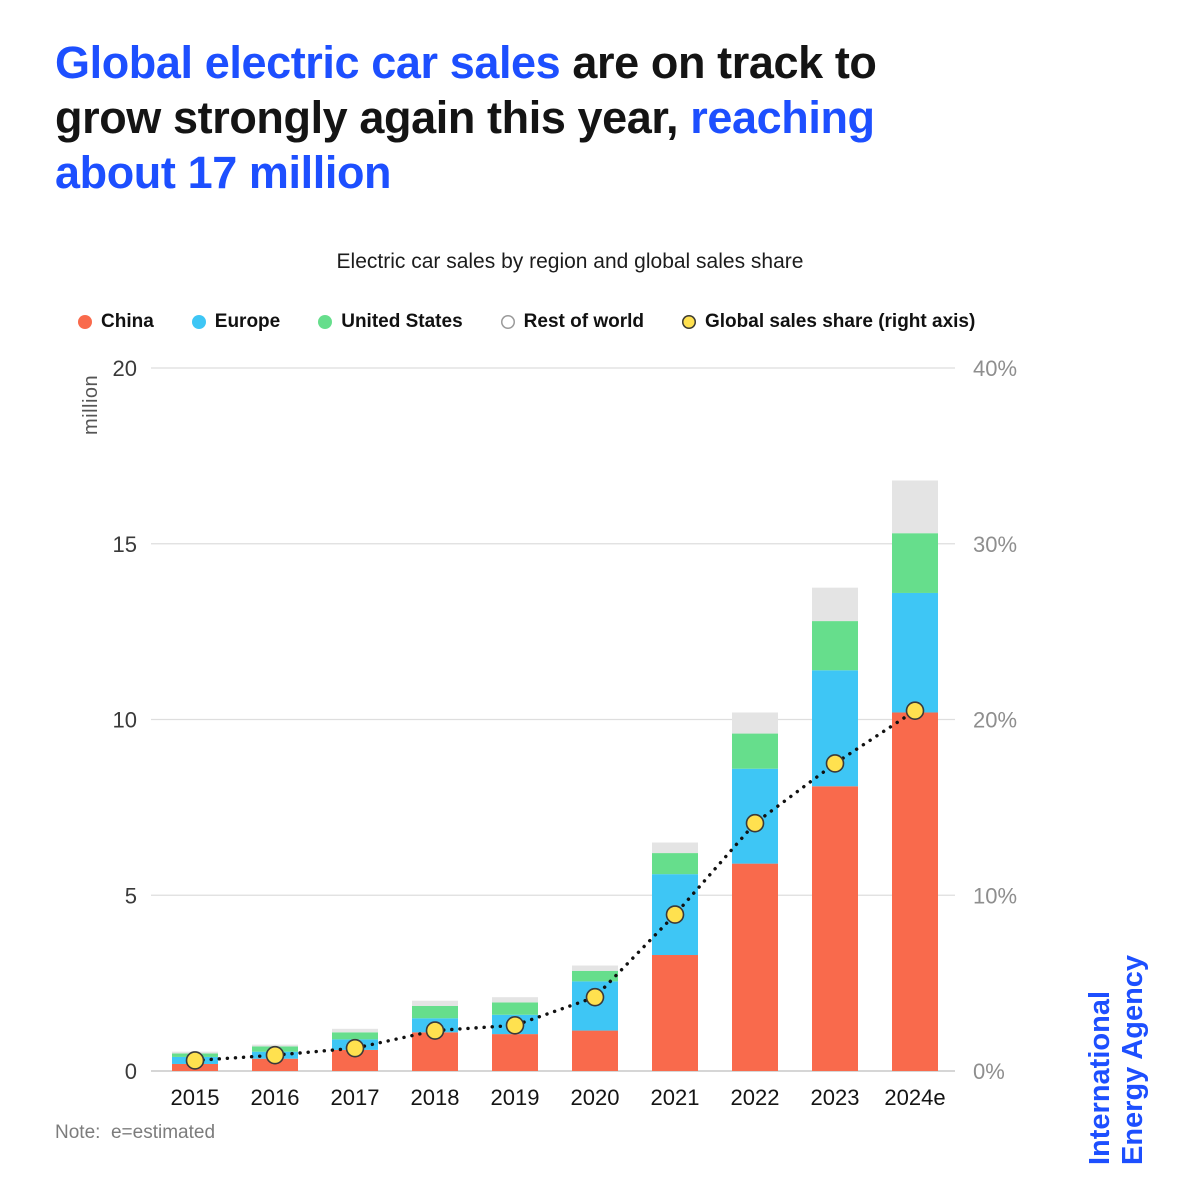 This screenshot has width=1200, height=1200. Describe the element at coordinates (247, 321) in the screenshot. I see `legend-label: Europe` at that location.